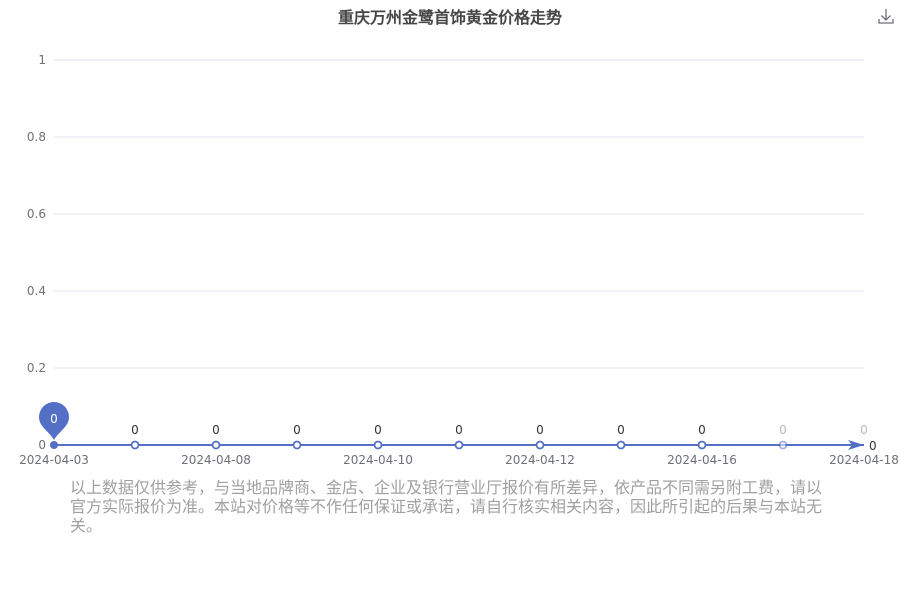  What do you see at coordinates (36, 252) in the screenshot?
I see `y-axis-labels: 0 0.2 0.4 0.6 0.8 1` at bounding box center [36, 252].